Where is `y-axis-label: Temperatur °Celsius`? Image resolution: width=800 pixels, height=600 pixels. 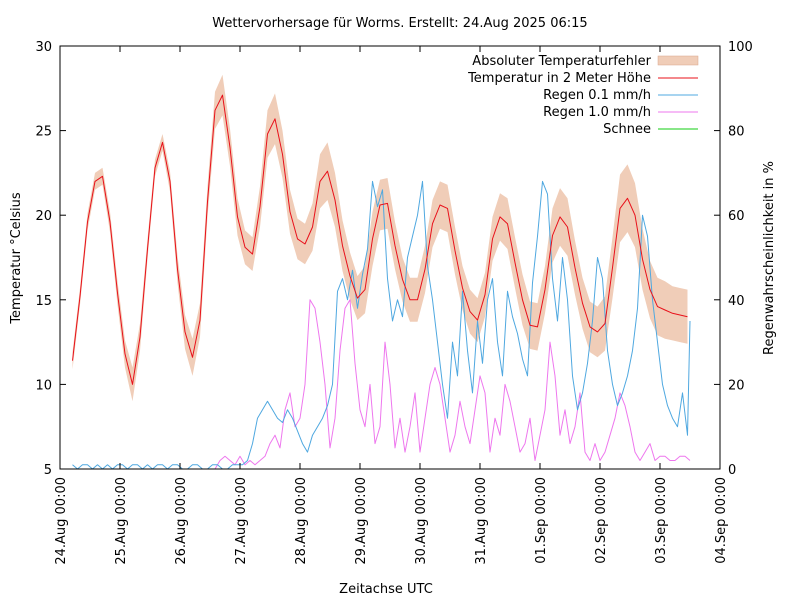 y-axis-label: Temperatur °Celsius is located at coordinates (16, 258).